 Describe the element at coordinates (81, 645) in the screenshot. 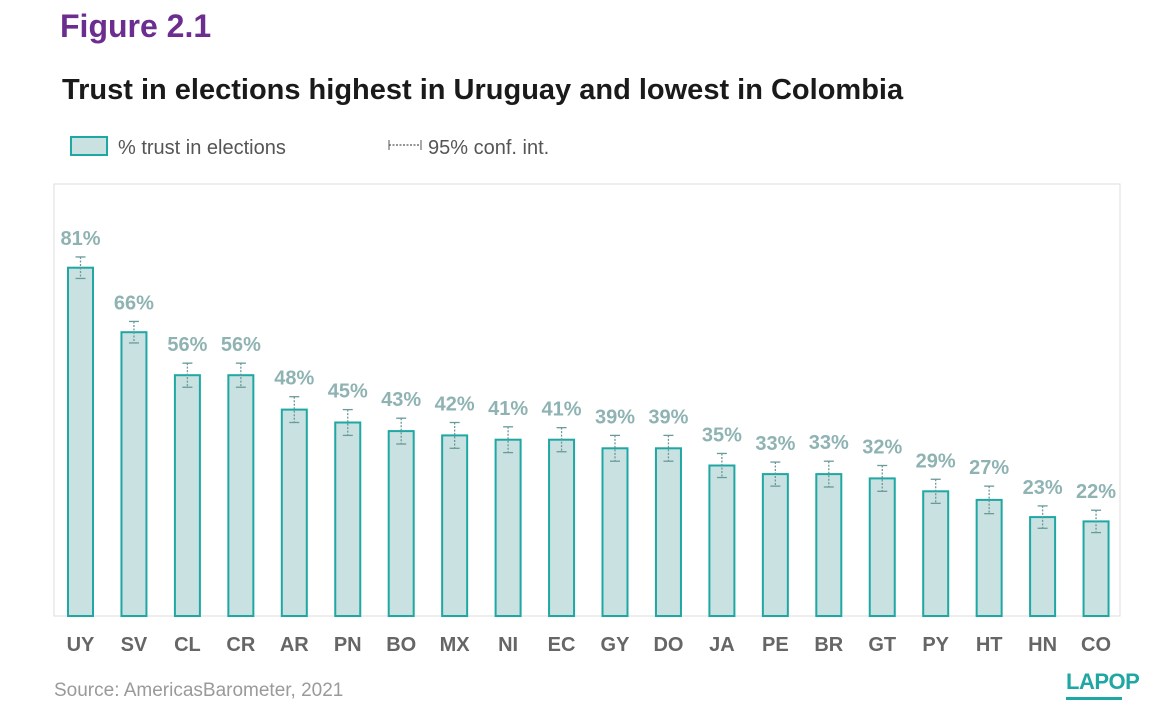

I see `x-tick-uy: UY` at that location.